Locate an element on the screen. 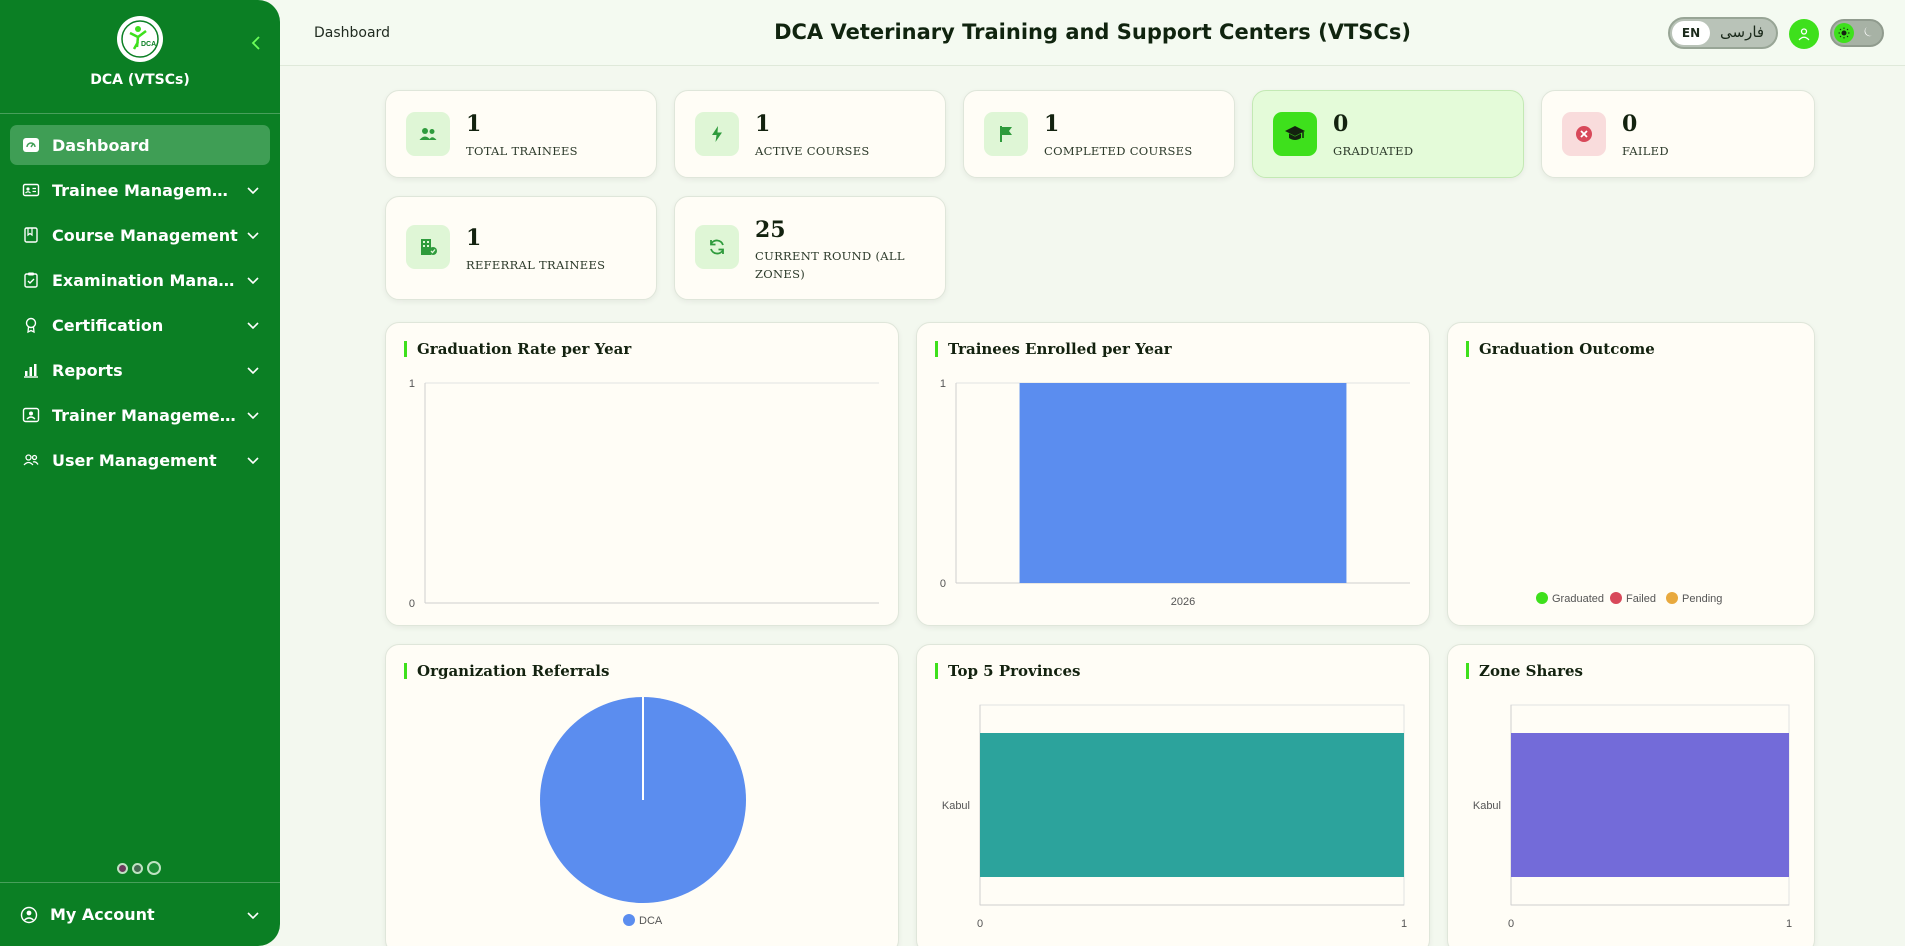  stat-card-active-courses: 1 ACTIVE COURSES is located at coordinates (810, 134).